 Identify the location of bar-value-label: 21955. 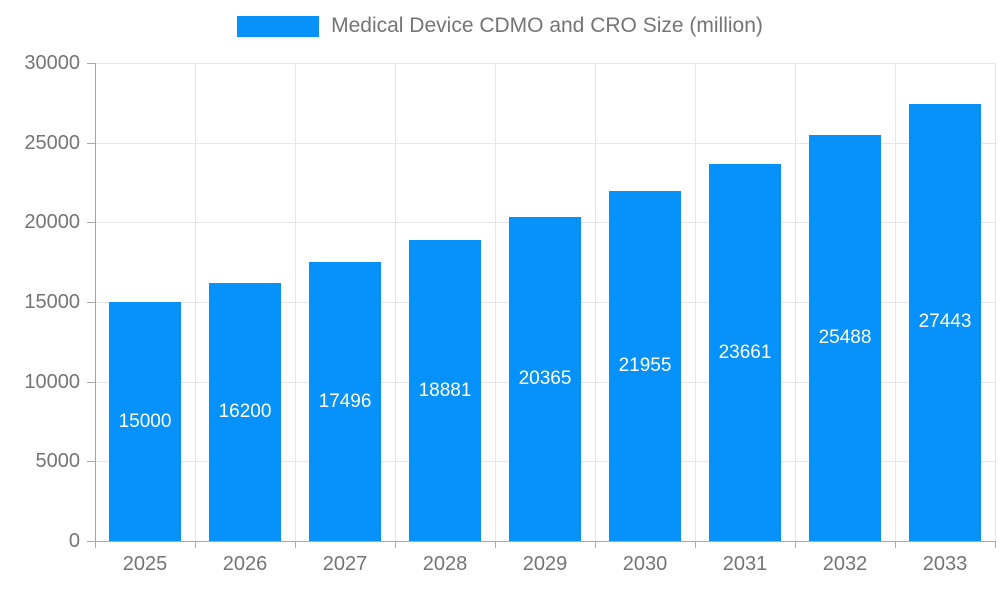
(645, 366).